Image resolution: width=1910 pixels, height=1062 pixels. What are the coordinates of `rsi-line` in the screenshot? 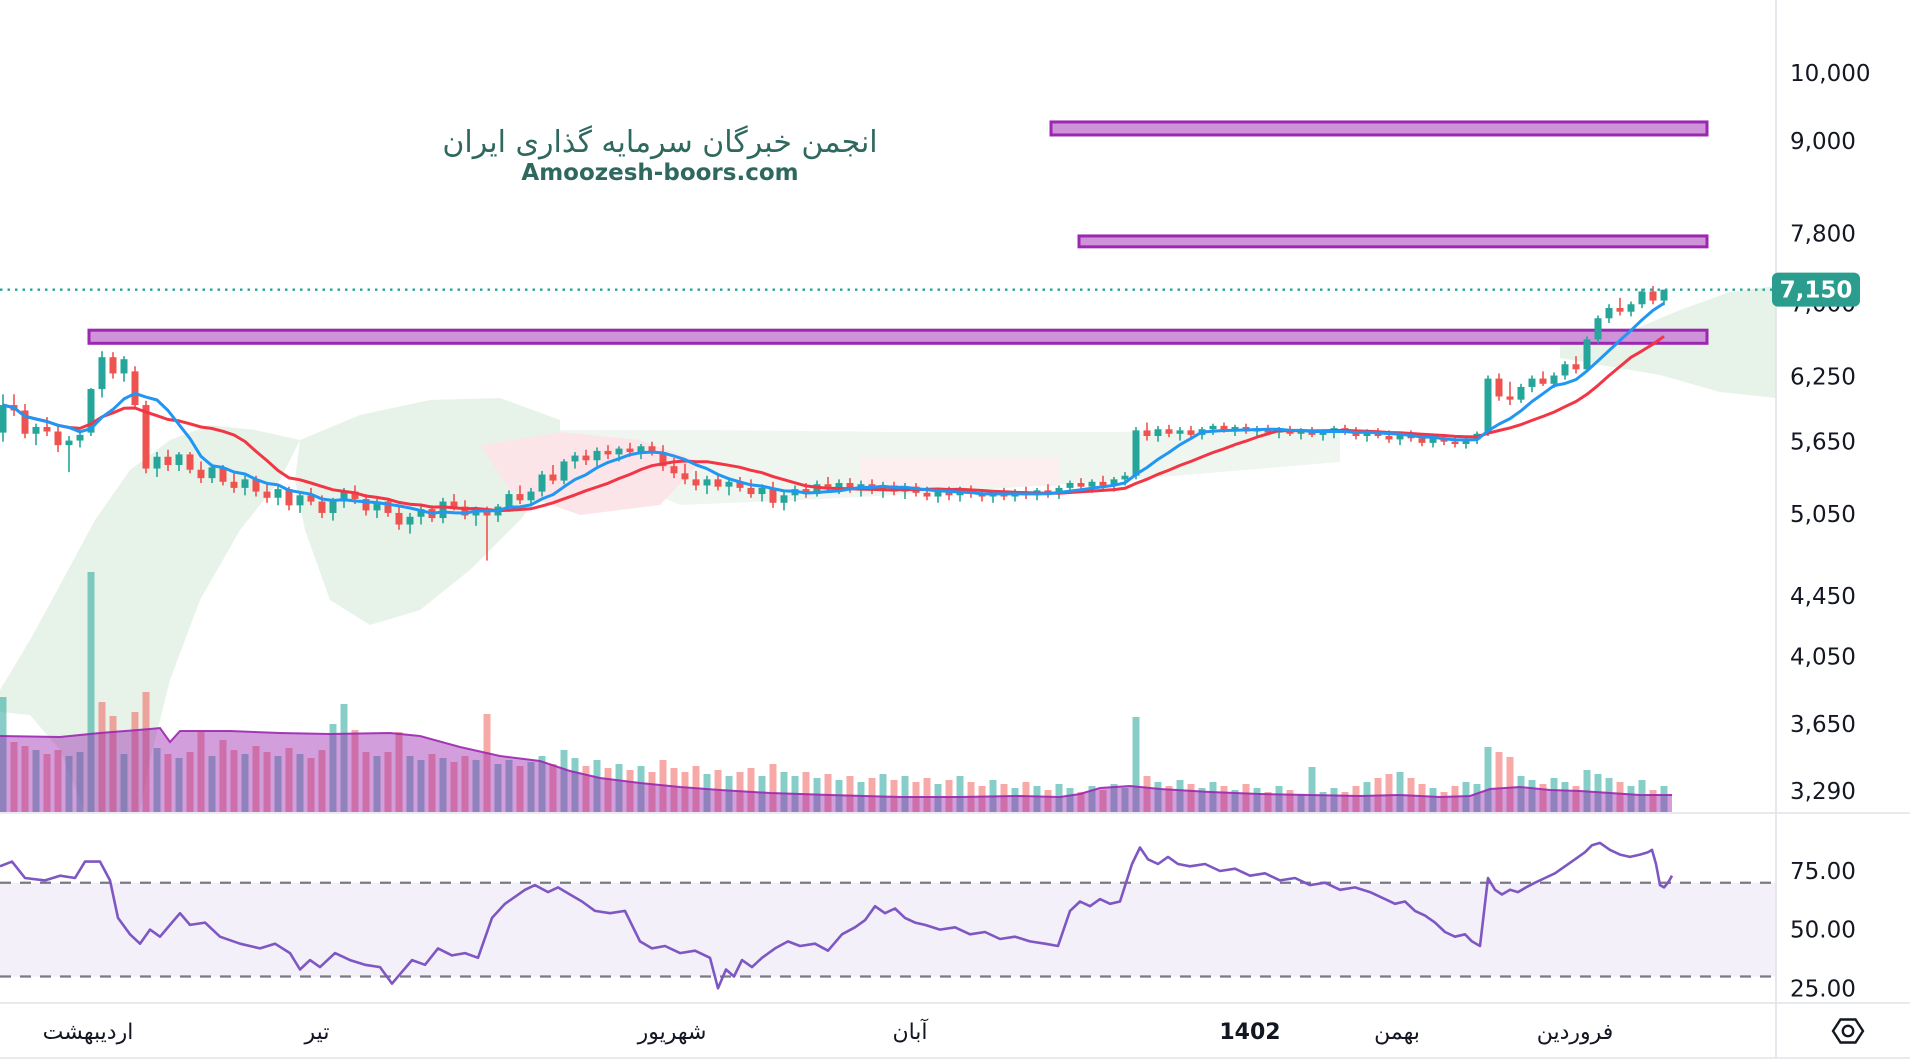 It's located at (837, 915).